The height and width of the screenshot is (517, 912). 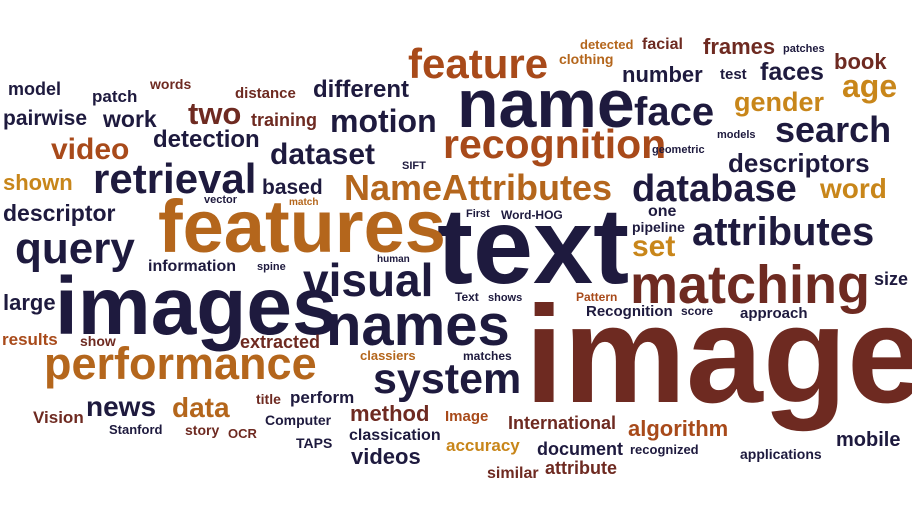 What do you see at coordinates (664, 449) in the screenshot?
I see `word-recognized: recognized` at bounding box center [664, 449].